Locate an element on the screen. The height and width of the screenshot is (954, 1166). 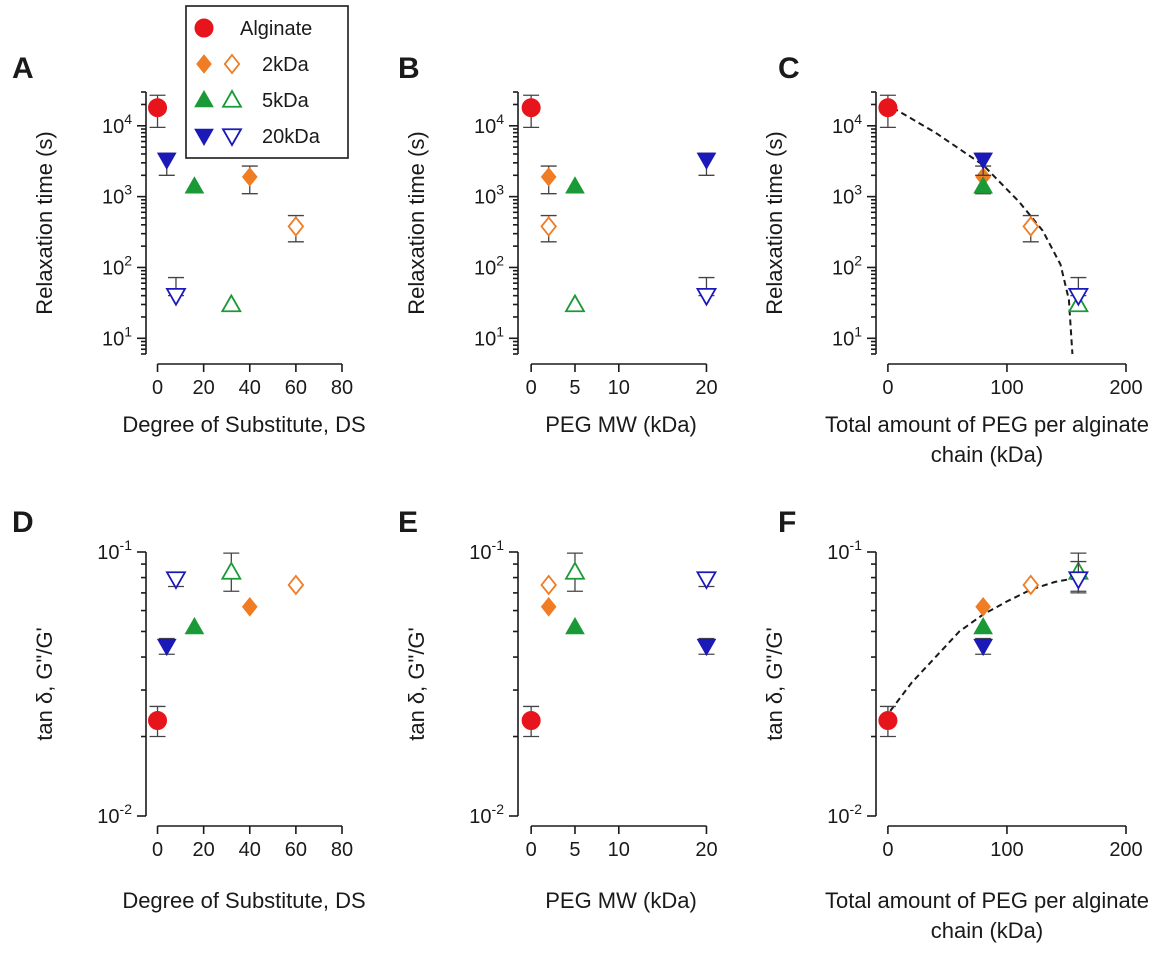
legend-label: 5kDa is located at coordinates (286, 101).